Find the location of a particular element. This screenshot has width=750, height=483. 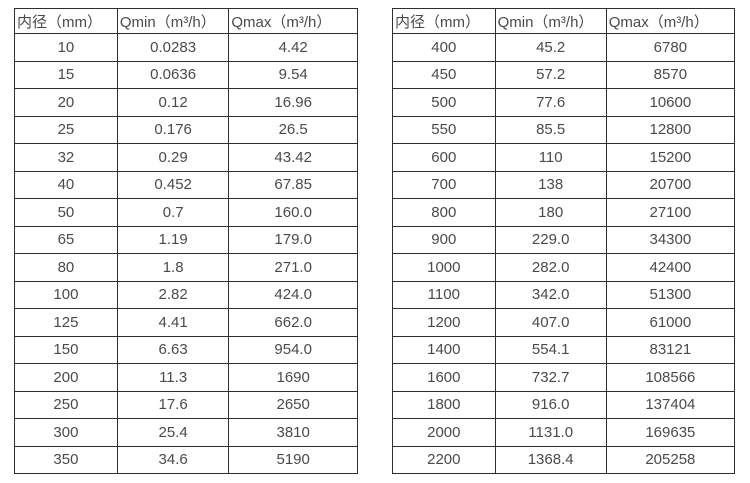

table-cell: 2.82 is located at coordinates (173, 294).